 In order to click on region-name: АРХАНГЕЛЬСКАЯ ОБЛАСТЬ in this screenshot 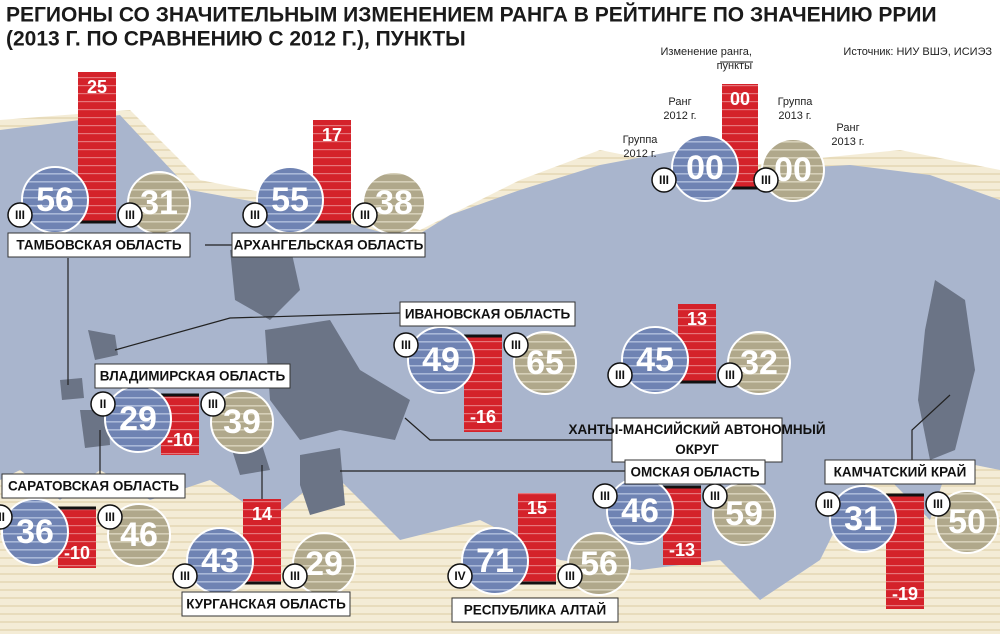, I will do `click(329, 245)`.